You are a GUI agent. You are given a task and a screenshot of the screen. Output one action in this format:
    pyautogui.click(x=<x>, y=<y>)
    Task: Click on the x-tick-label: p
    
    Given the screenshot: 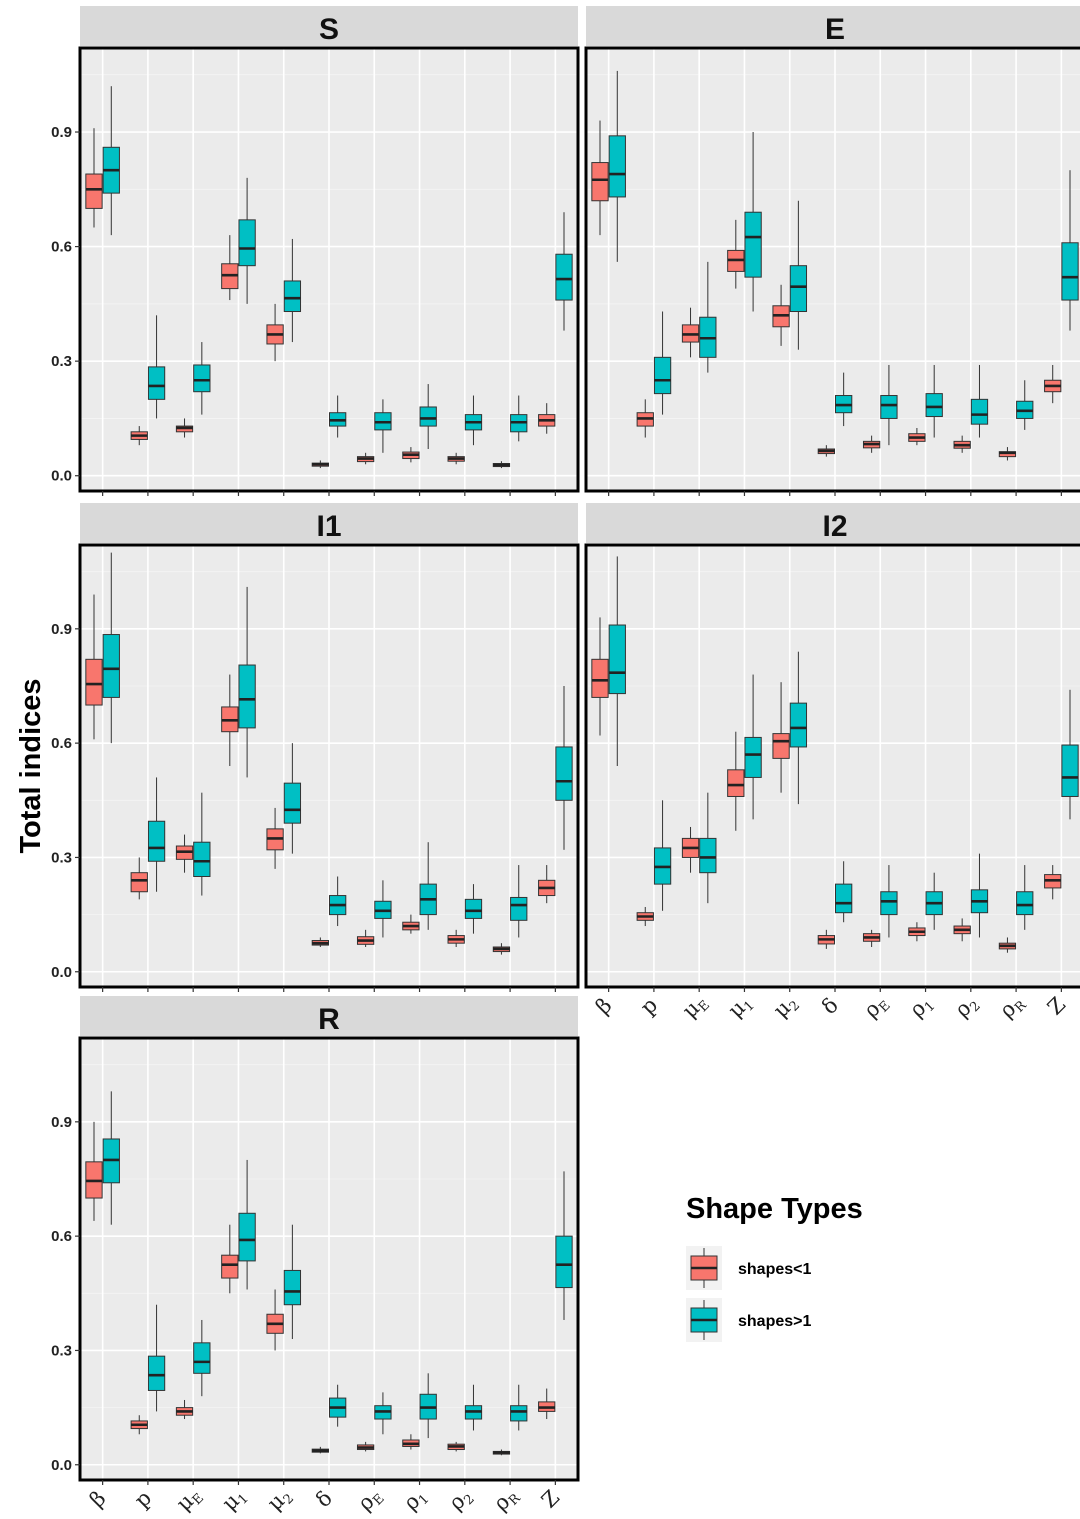 What is the action you would take?
    pyautogui.click(x=649, y=1006)
    